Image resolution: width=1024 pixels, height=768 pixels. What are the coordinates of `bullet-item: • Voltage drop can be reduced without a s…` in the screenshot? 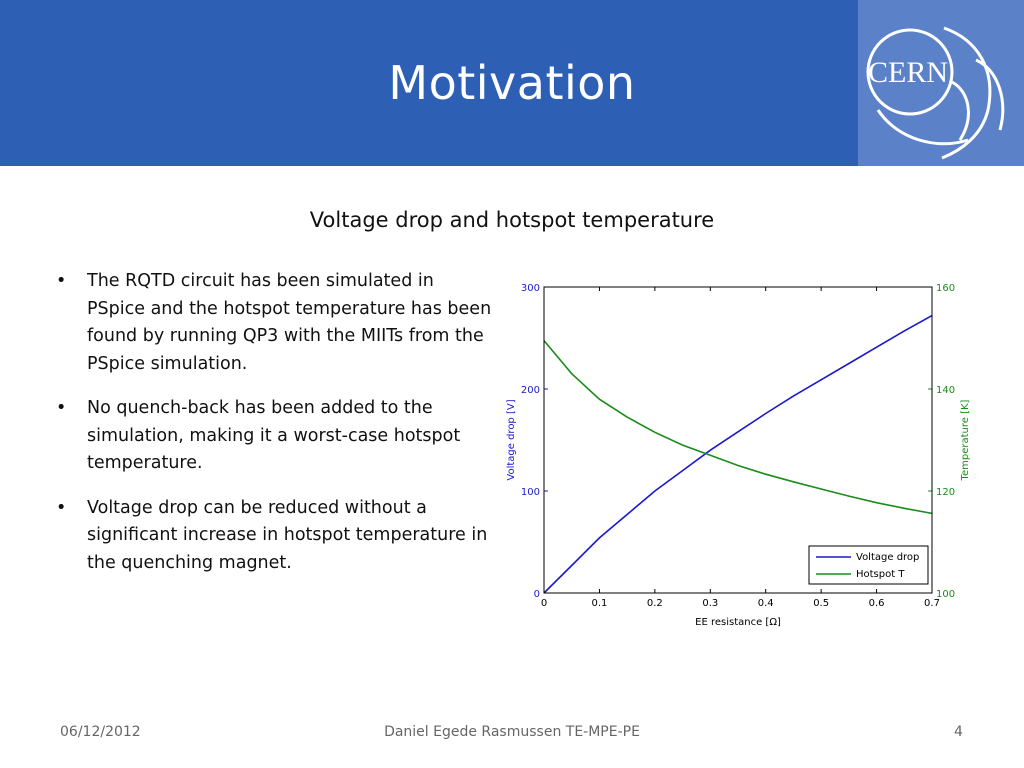 It's located at (272, 536).